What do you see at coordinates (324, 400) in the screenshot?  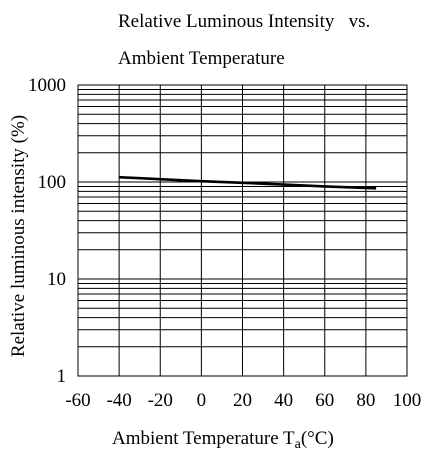 I see `x-tick-label: 60` at bounding box center [324, 400].